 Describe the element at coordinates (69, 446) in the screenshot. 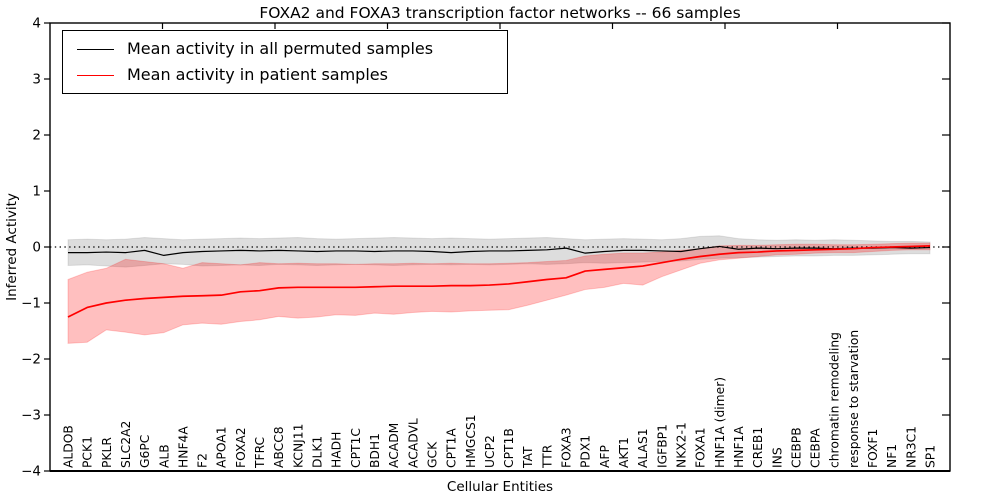

I see `category-label: ALDOB` at that location.